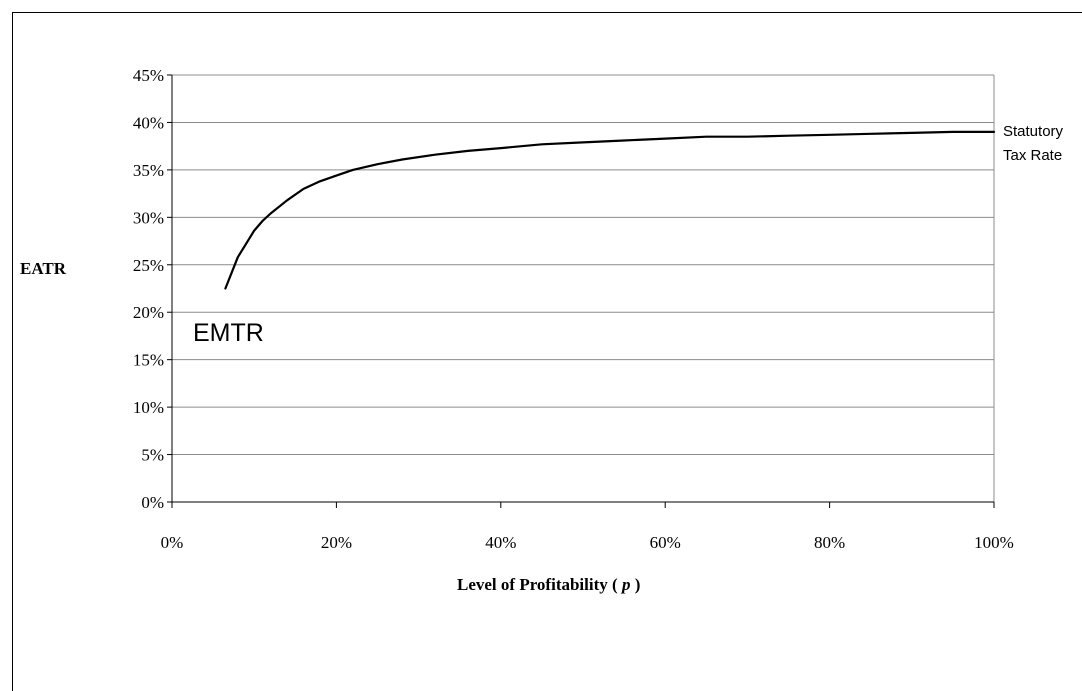 Image resolution: width=1082 pixels, height=691 pixels. What do you see at coordinates (665, 542) in the screenshot?
I see `x-tick-label: 60%` at bounding box center [665, 542].